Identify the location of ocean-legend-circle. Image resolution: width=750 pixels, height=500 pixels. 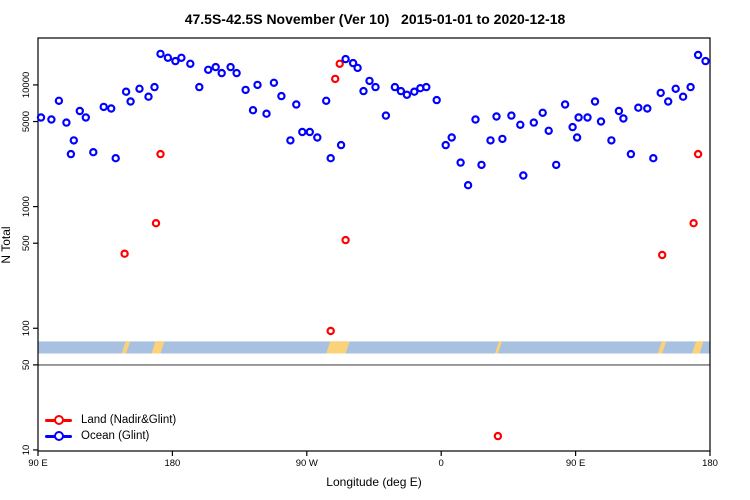
(59, 436).